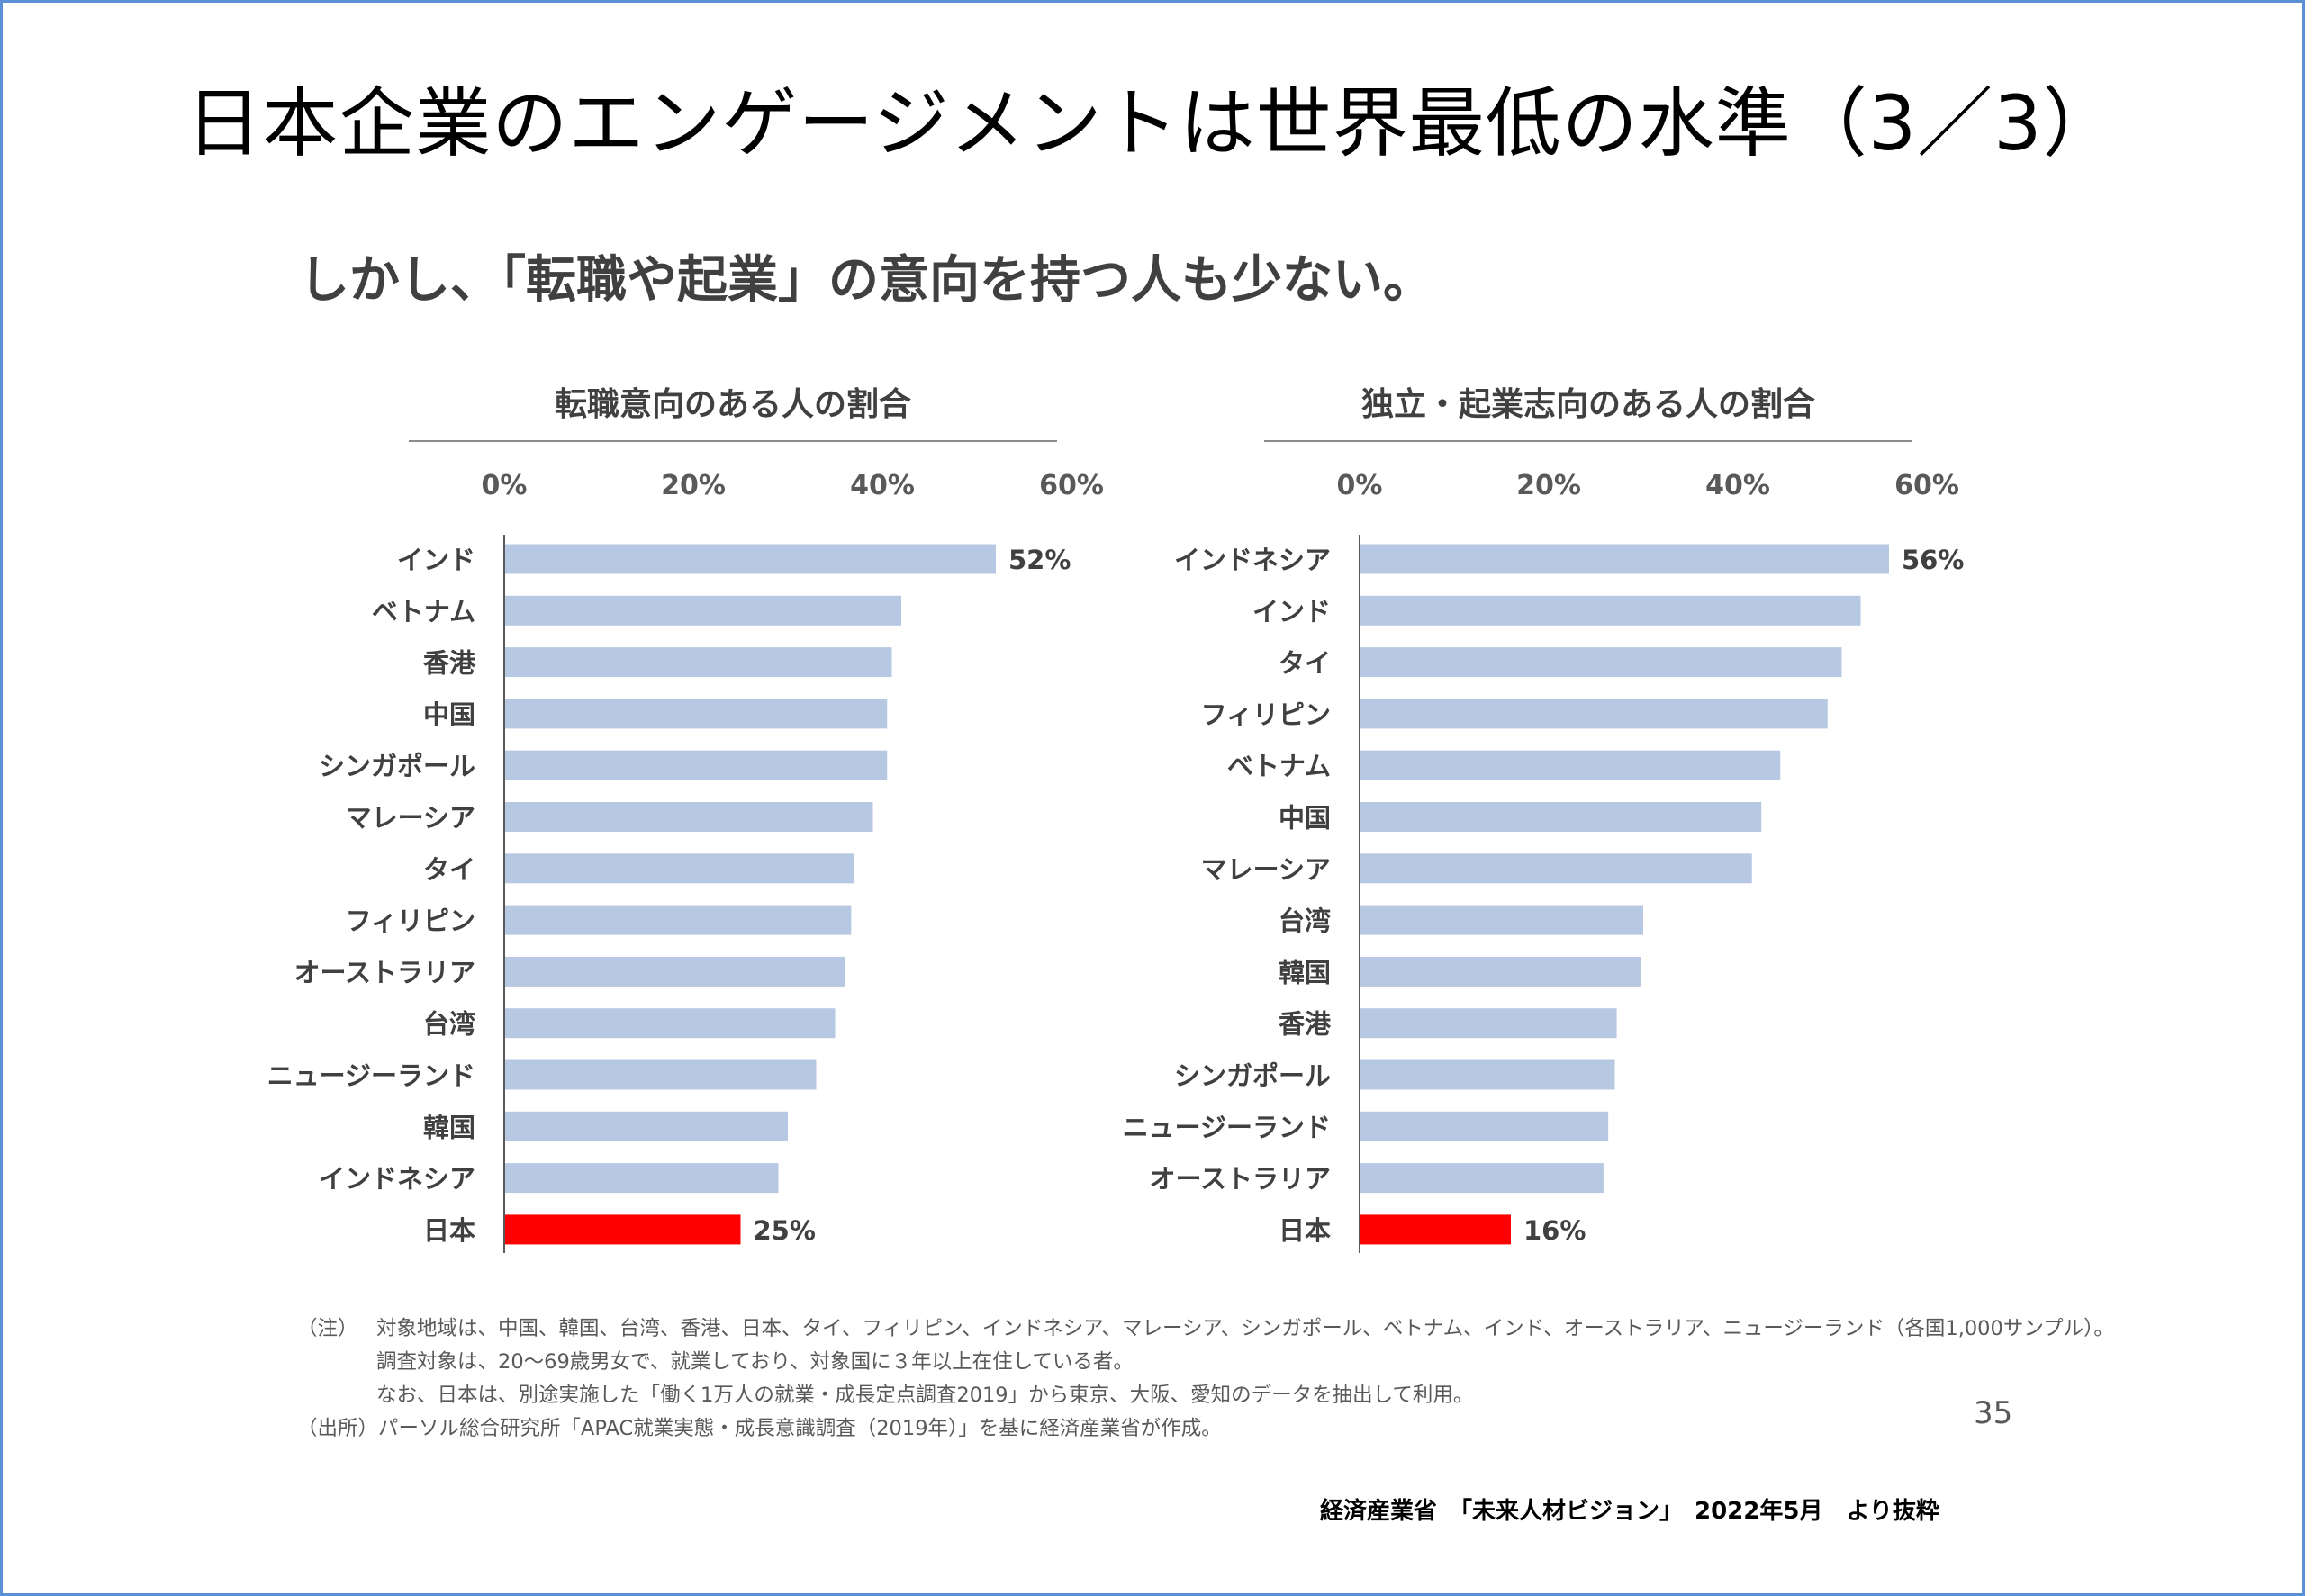 The image size is (2305, 1596). Describe the element at coordinates (1152, 123) in the screenshot. I see `slide-title: 日本企業のエンゲージメントは世界最低の水準（3／3）` at that location.